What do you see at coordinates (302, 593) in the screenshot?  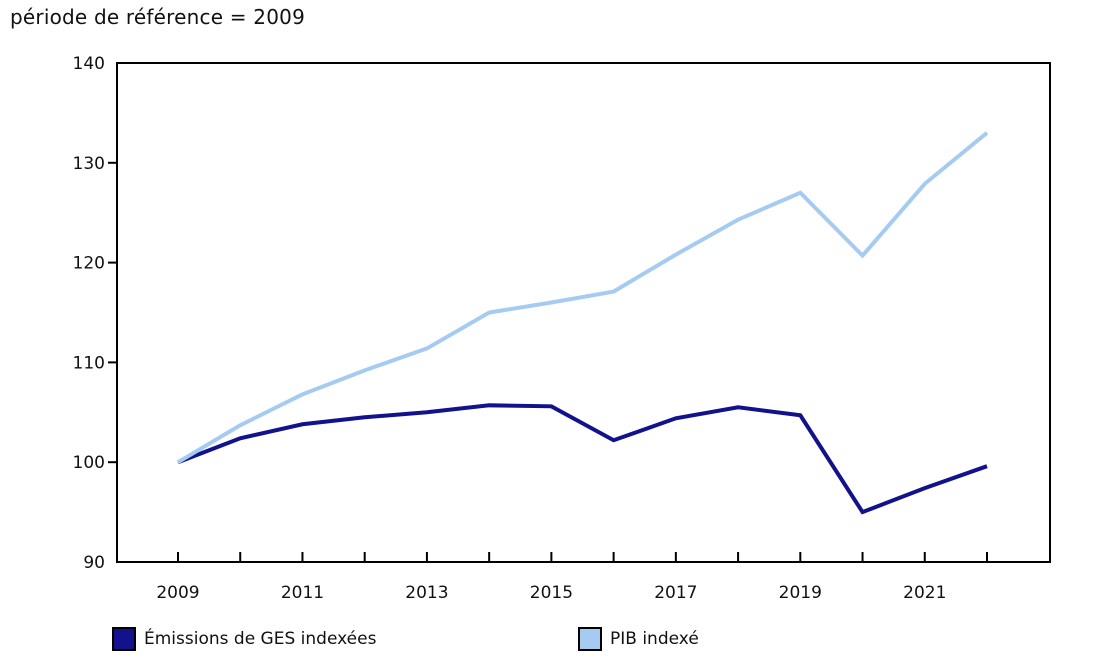 I see `x-tick-label: 2011` at bounding box center [302, 593].